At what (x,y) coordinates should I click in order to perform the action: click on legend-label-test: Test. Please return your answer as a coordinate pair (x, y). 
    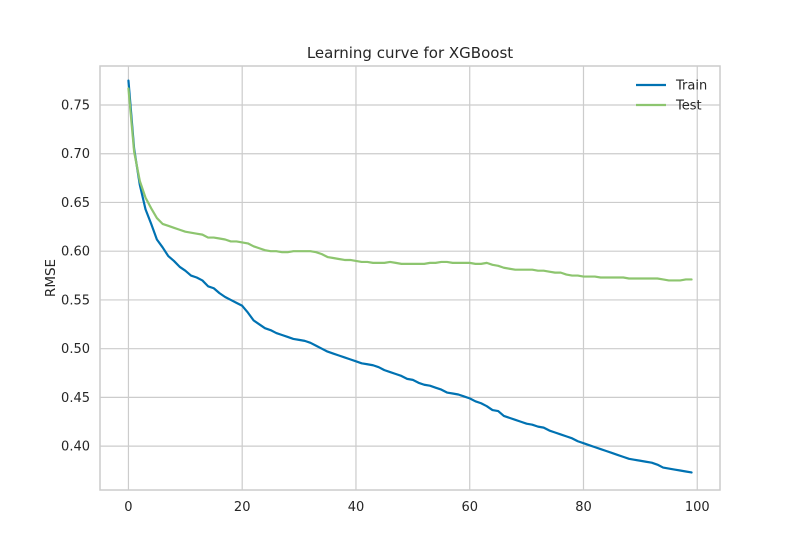
    Looking at the image, I should click on (688, 106).